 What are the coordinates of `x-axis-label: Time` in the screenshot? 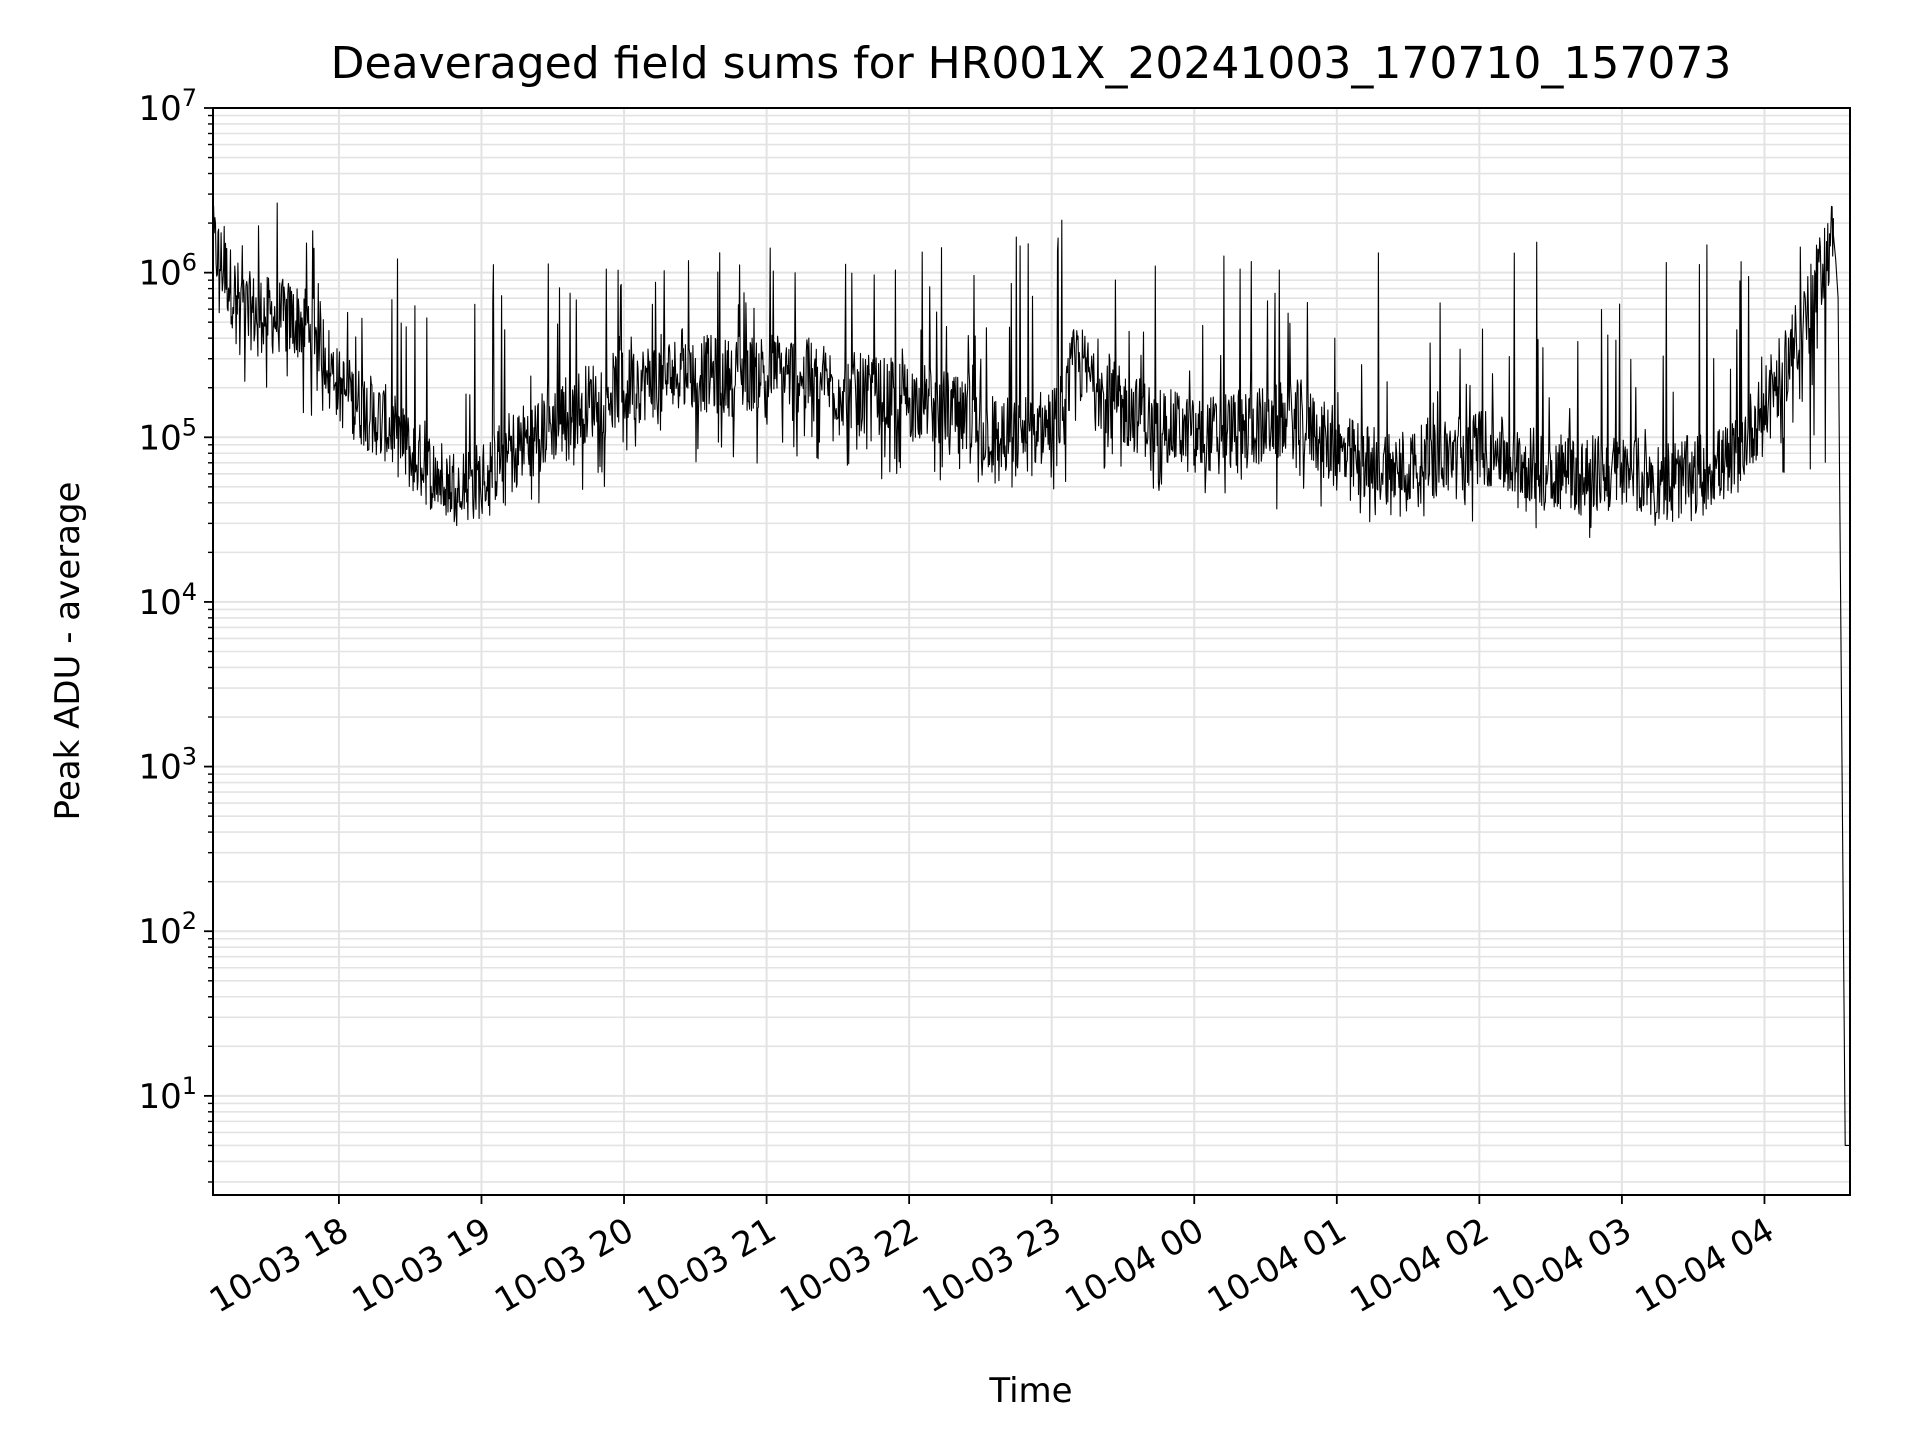 It's located at (1030, 1391).